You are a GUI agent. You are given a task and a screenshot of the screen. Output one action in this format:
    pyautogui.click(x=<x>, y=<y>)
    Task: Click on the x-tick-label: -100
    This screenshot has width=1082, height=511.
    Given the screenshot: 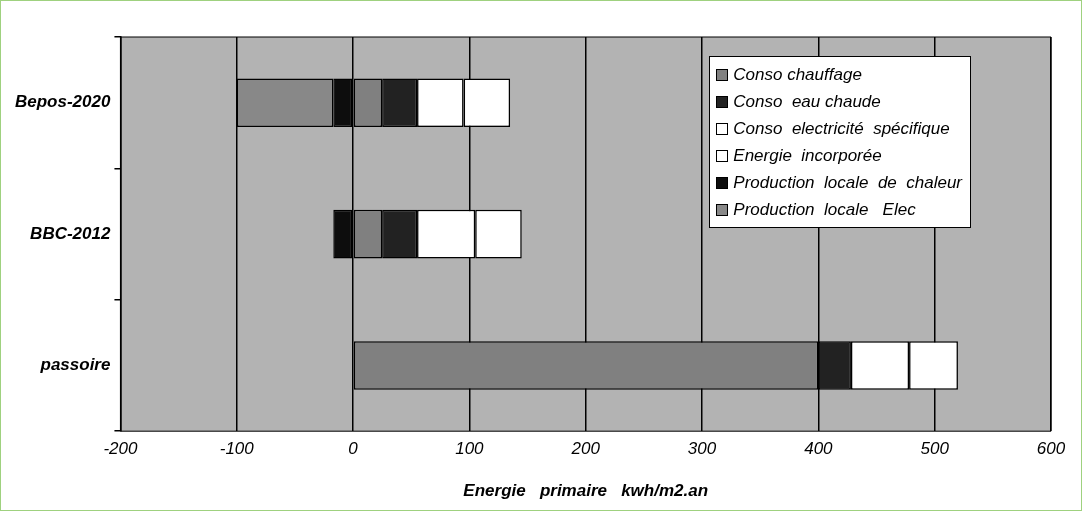 What is the action you would take?
    pyautogui.click(x=237, y=449)
    